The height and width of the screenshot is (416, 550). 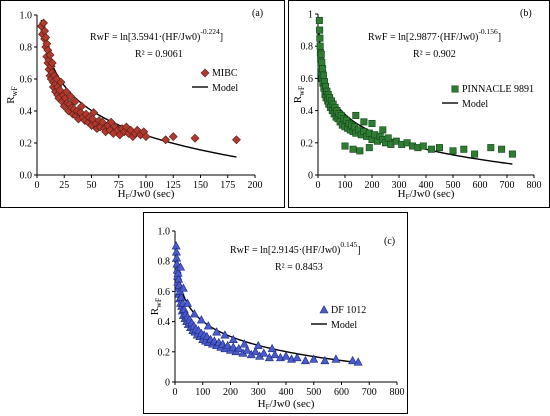 I want to click on model-curve, so click(x=265, y=306).